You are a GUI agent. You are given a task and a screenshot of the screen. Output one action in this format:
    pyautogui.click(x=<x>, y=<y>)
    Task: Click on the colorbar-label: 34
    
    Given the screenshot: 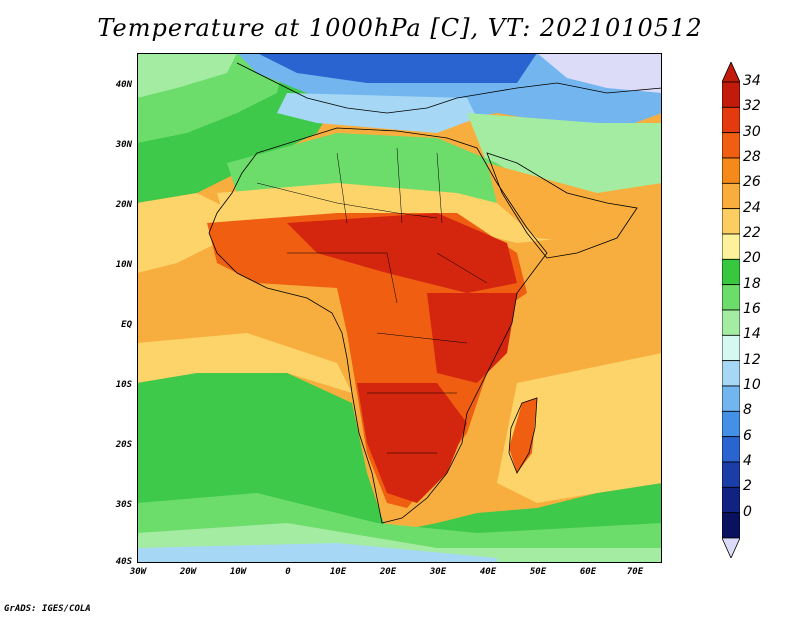 What is the action you would take?
    pyautogui.click(x=752, y=81)
    